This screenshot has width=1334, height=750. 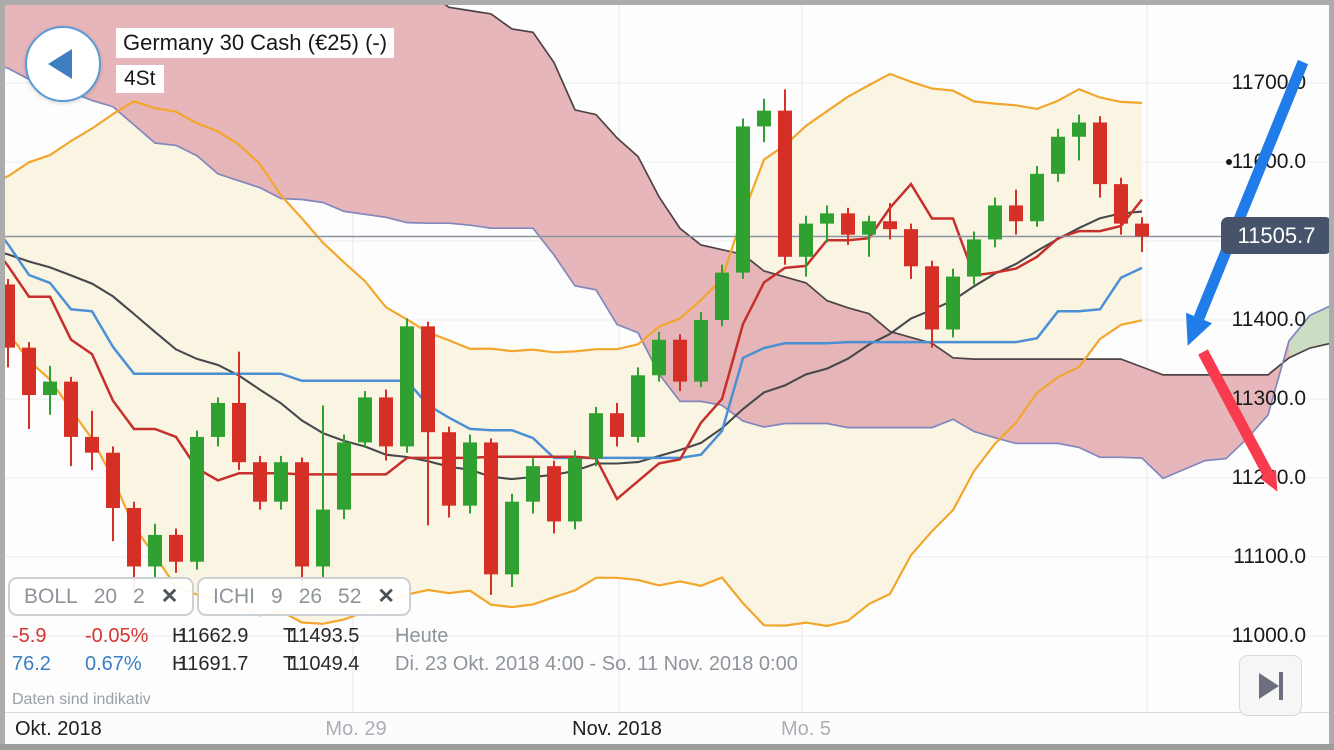 I want to click on indicator-param: 20, so click(x=105, y=596).